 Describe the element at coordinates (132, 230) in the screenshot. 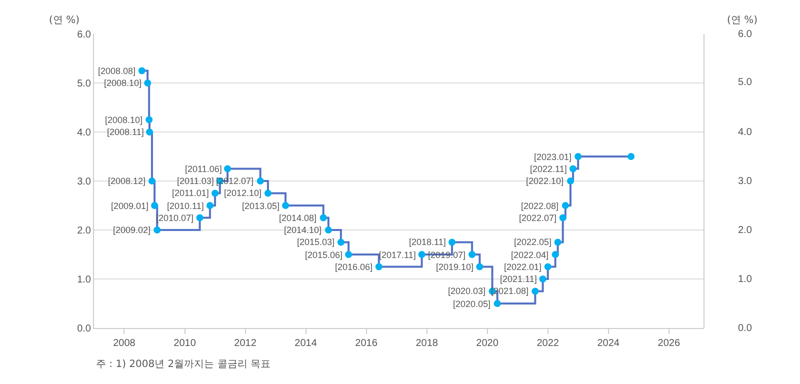

I see `annotation: [2009.02]` at that location.